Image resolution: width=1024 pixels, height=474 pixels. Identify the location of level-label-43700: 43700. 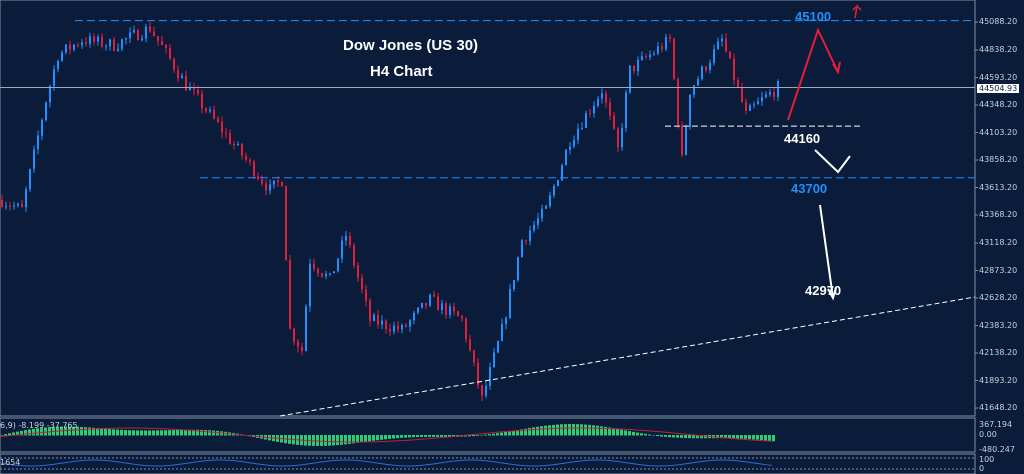
(809, 188).